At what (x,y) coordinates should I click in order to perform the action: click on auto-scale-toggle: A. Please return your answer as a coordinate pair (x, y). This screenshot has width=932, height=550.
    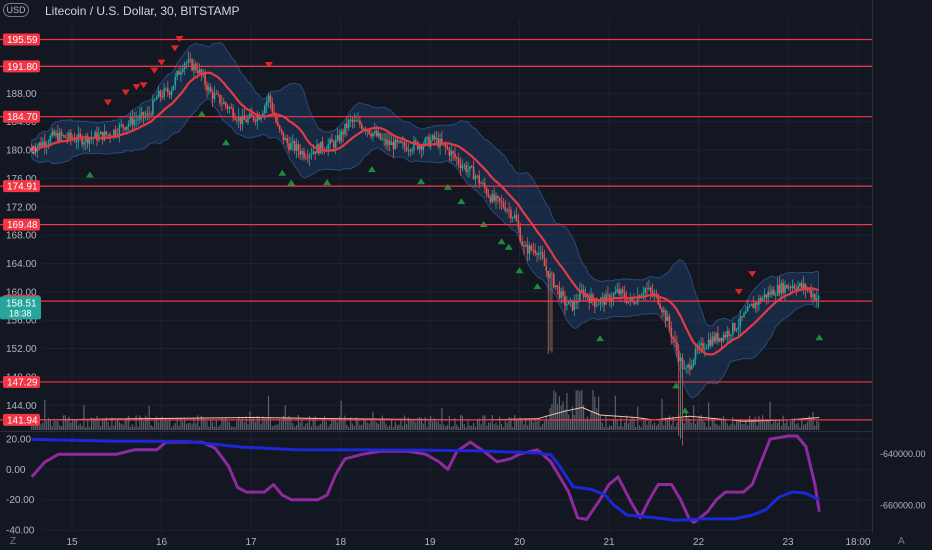
    Looking at the image, I should click on (901, 541).